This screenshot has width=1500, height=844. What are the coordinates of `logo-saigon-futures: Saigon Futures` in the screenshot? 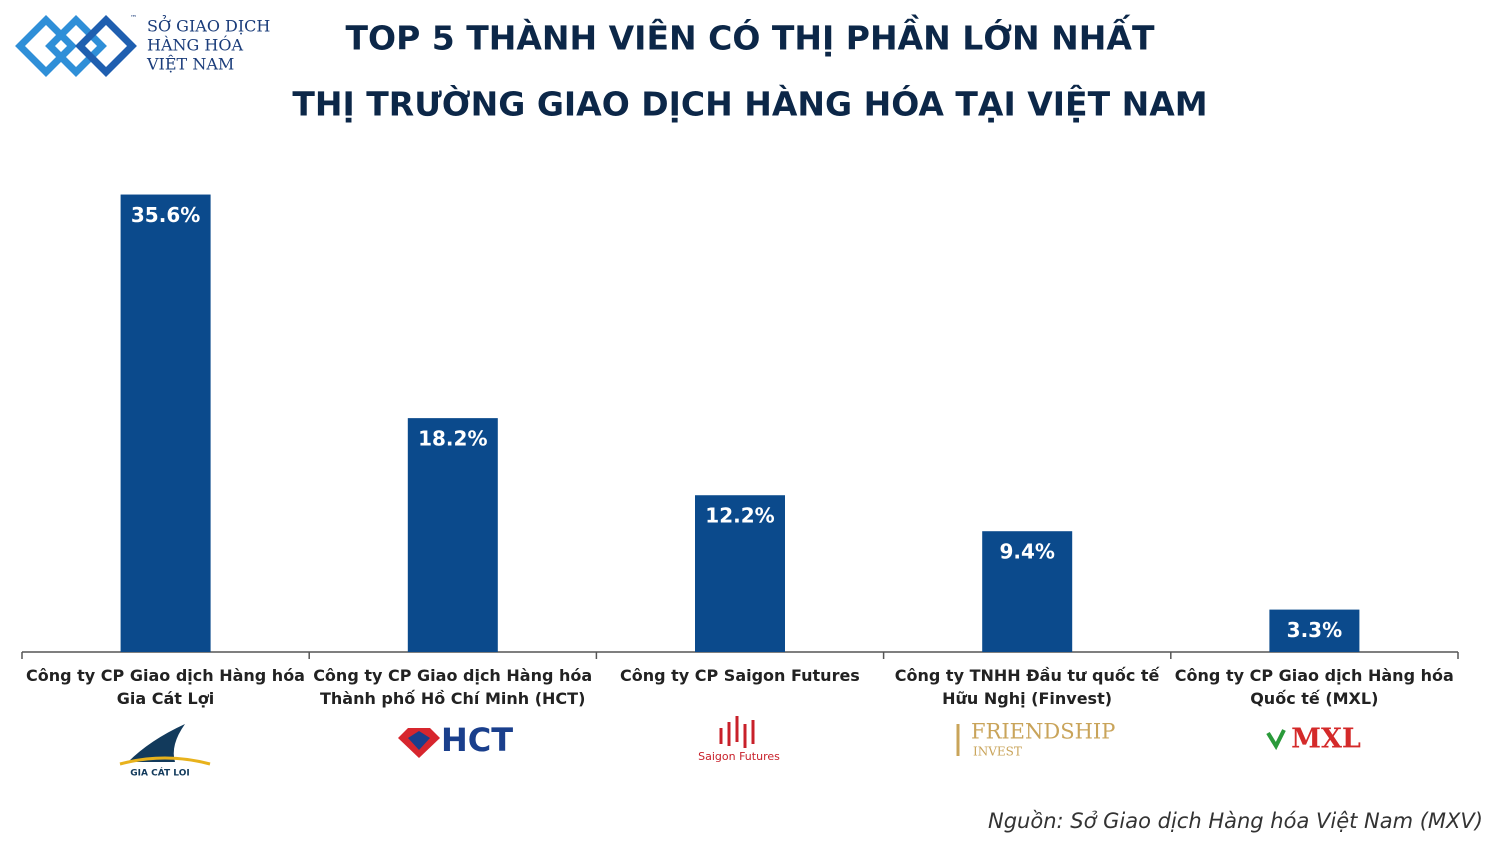 It's located at (739, 739).